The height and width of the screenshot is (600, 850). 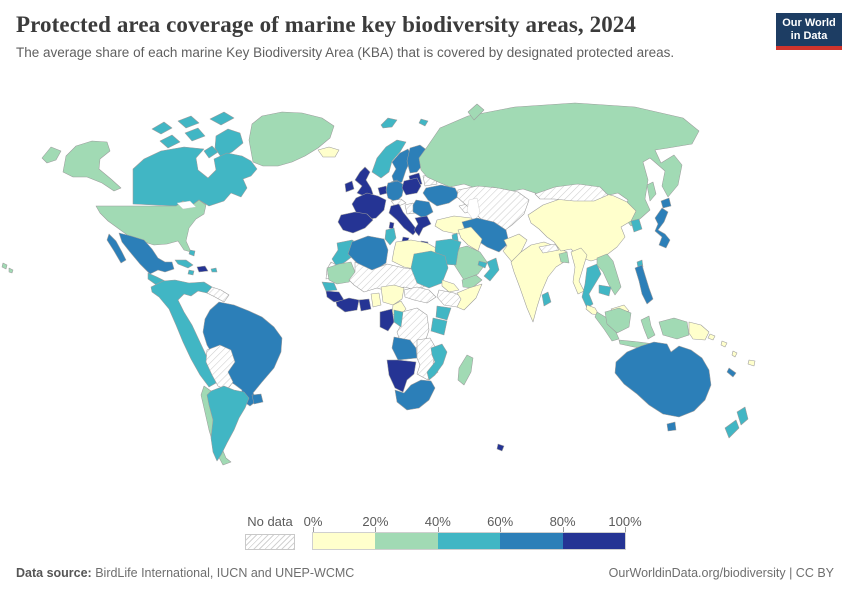 What do you see at coordinates (423, 209) in the screenshot?
I see `region-romania-bulgaria: Romania and Bulgaria: 60-80%` at bounding box center [423, 209].